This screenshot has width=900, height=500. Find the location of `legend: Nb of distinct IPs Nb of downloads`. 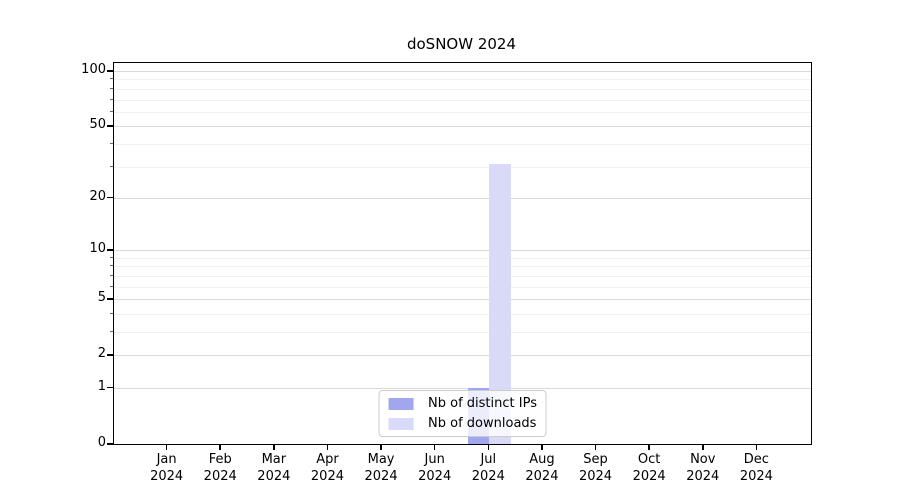

legend: Nb of distinct IPs Nb of downloads is located at coordinates (462, 413).